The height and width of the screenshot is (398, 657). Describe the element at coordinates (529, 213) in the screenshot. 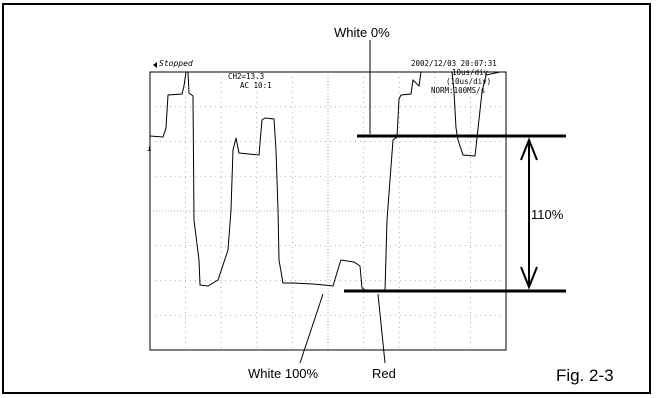

I see `range-arrow` at that location.